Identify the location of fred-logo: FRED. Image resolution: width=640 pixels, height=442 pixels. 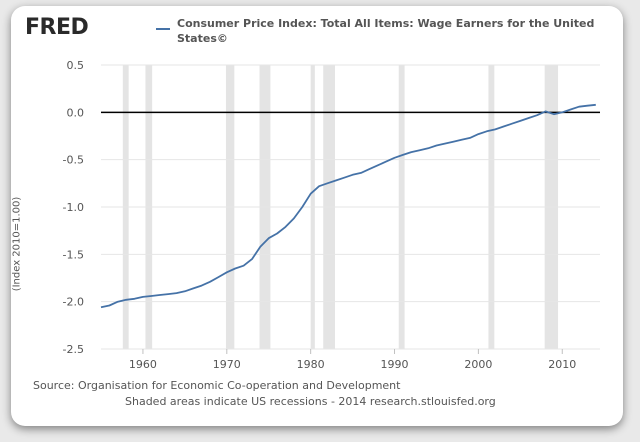
(57, 27).